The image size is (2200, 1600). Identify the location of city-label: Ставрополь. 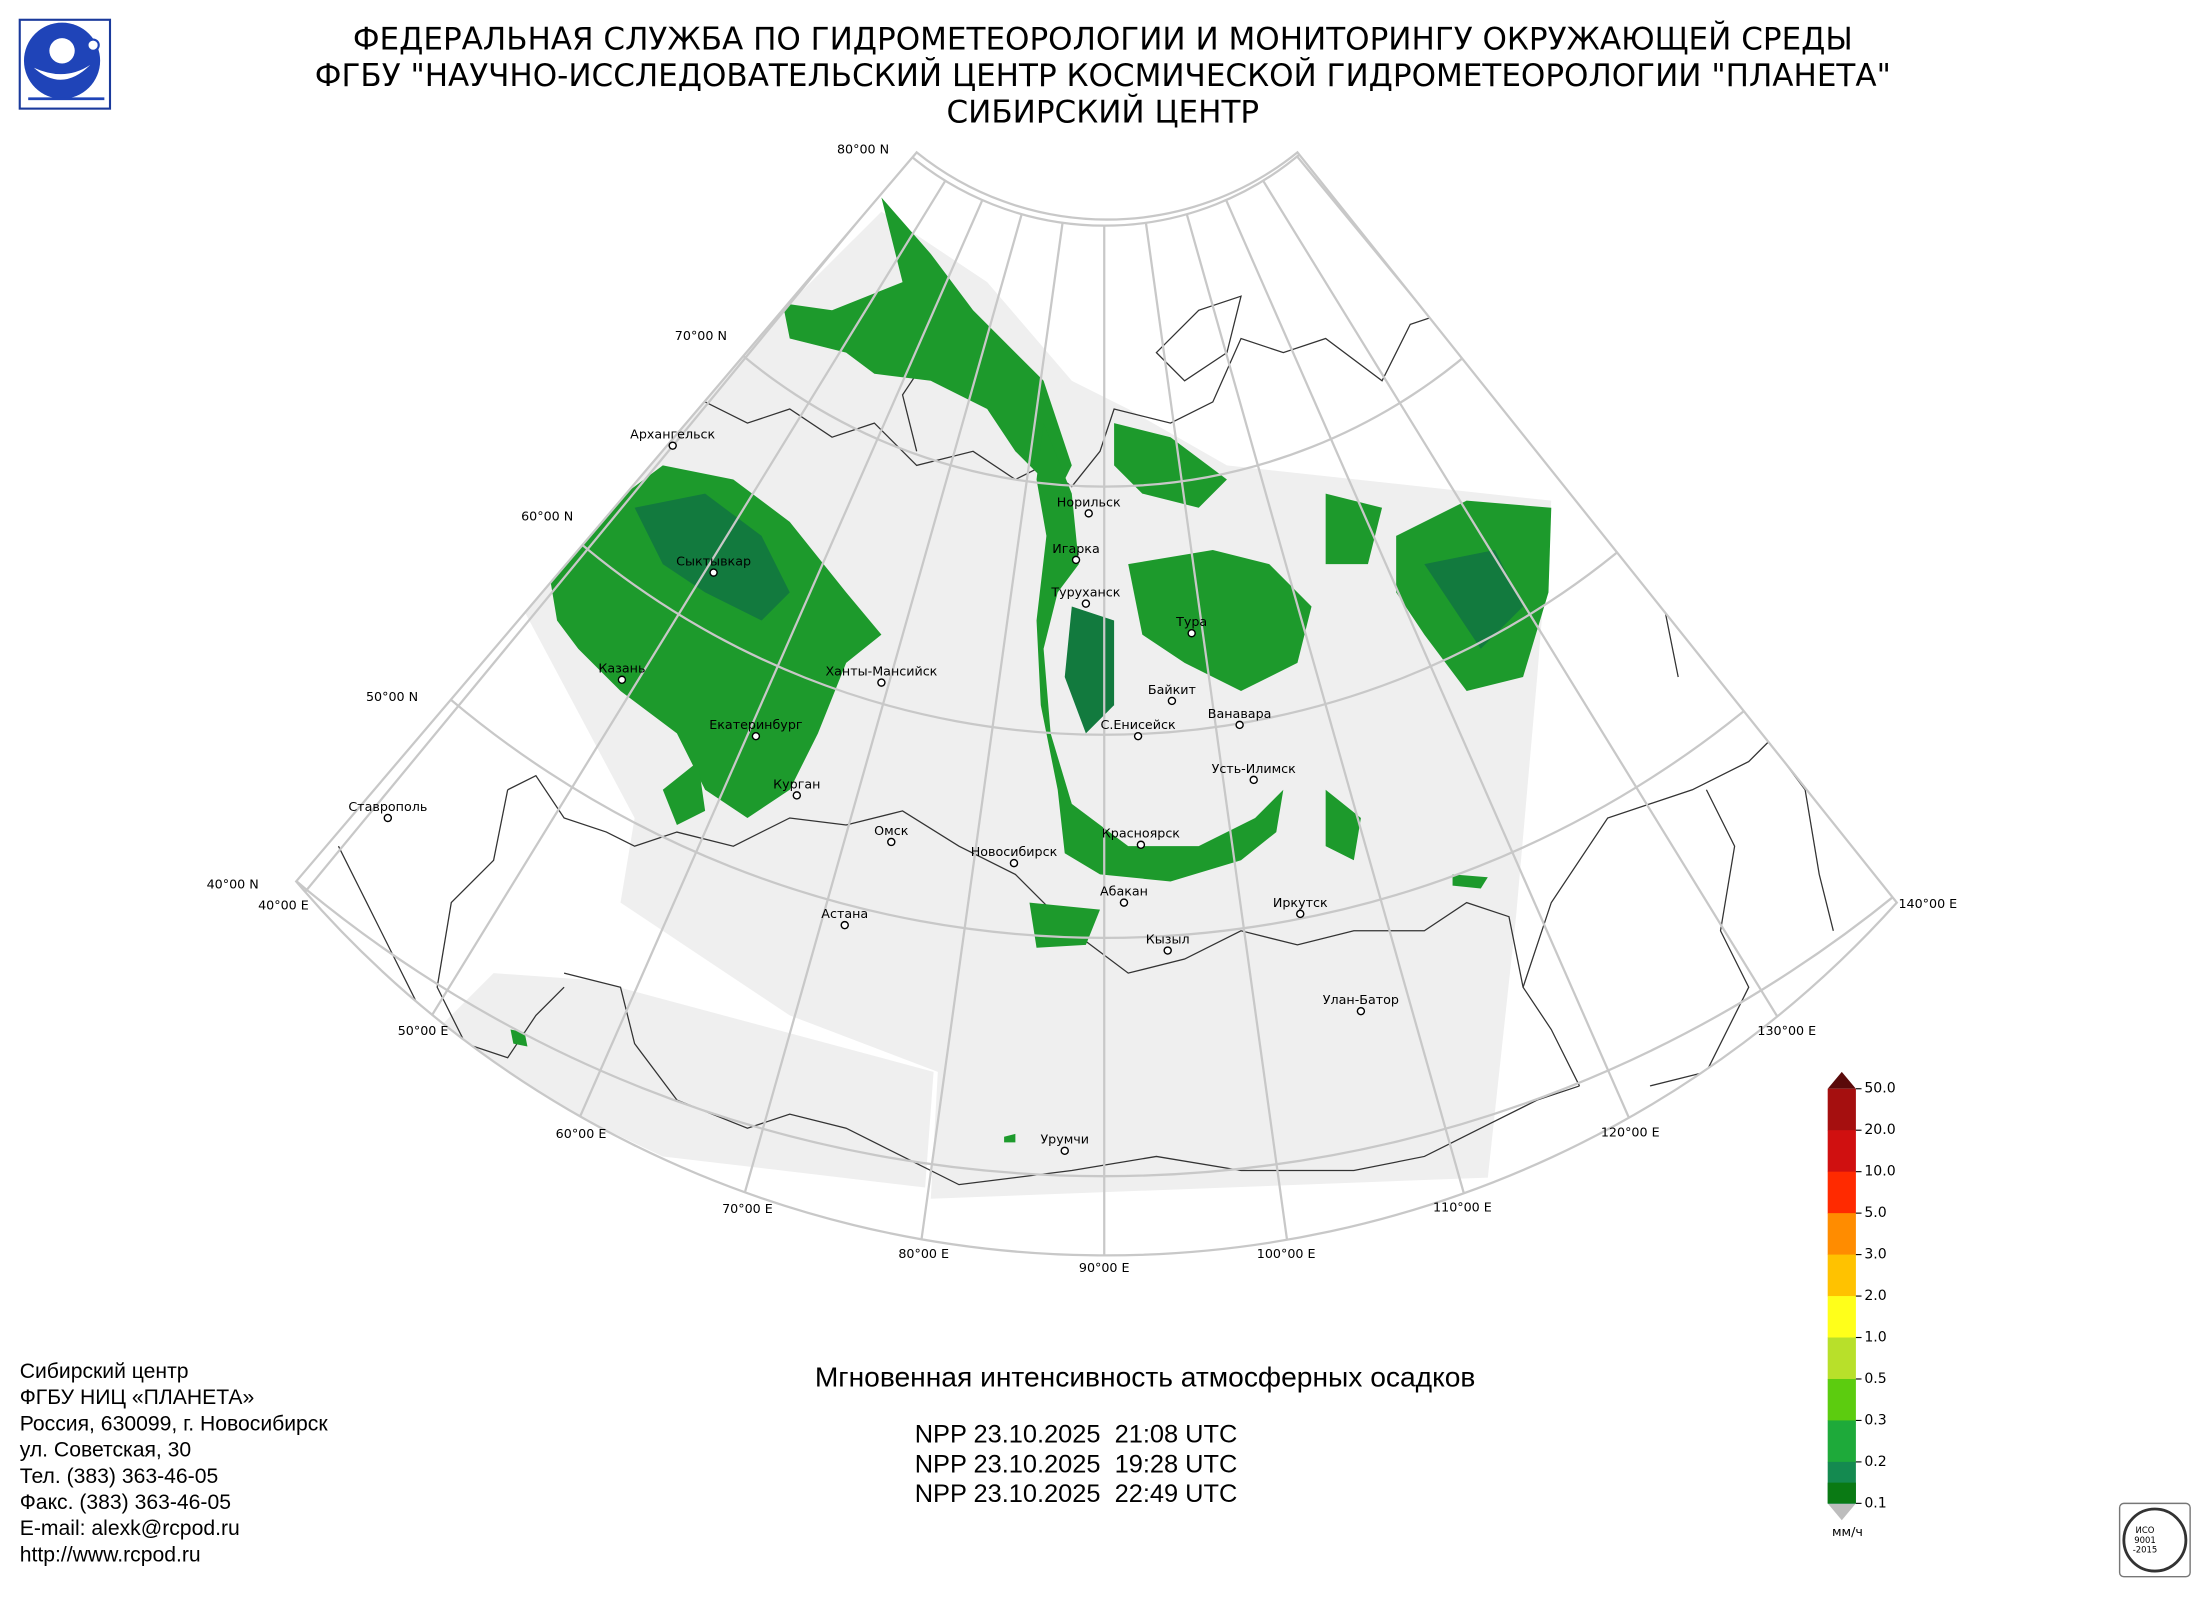
(387, 806).